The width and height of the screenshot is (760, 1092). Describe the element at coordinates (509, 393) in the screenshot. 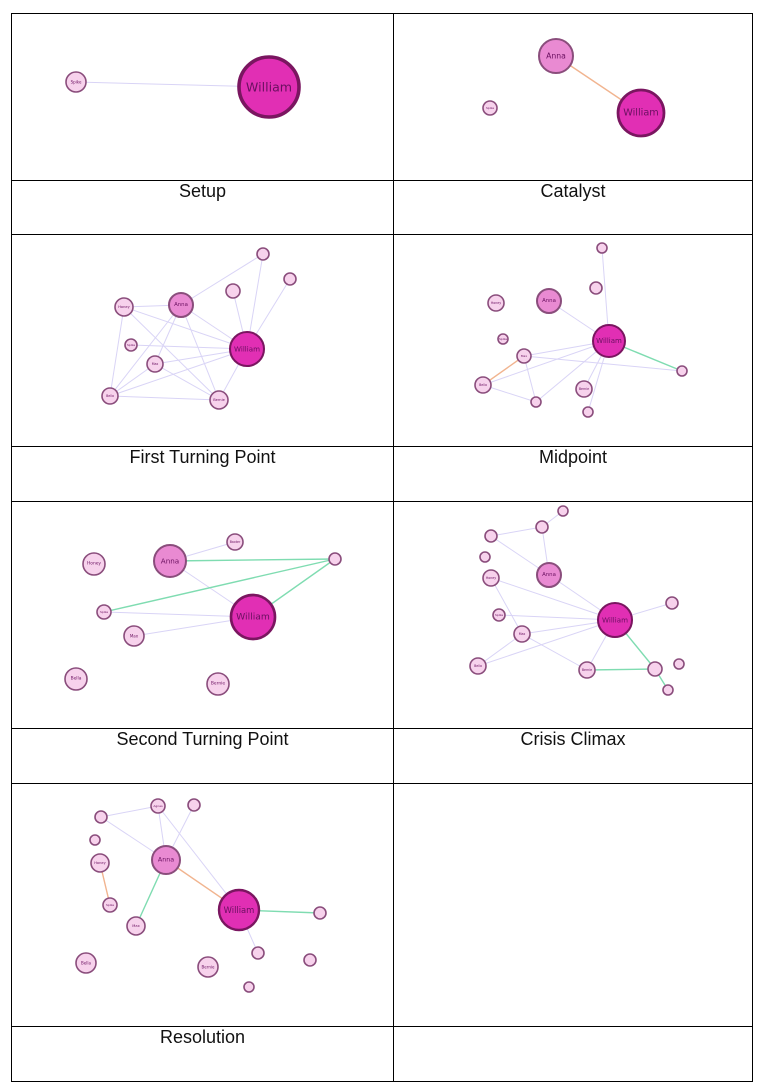

I see `edge-Bella-m4` at that location.